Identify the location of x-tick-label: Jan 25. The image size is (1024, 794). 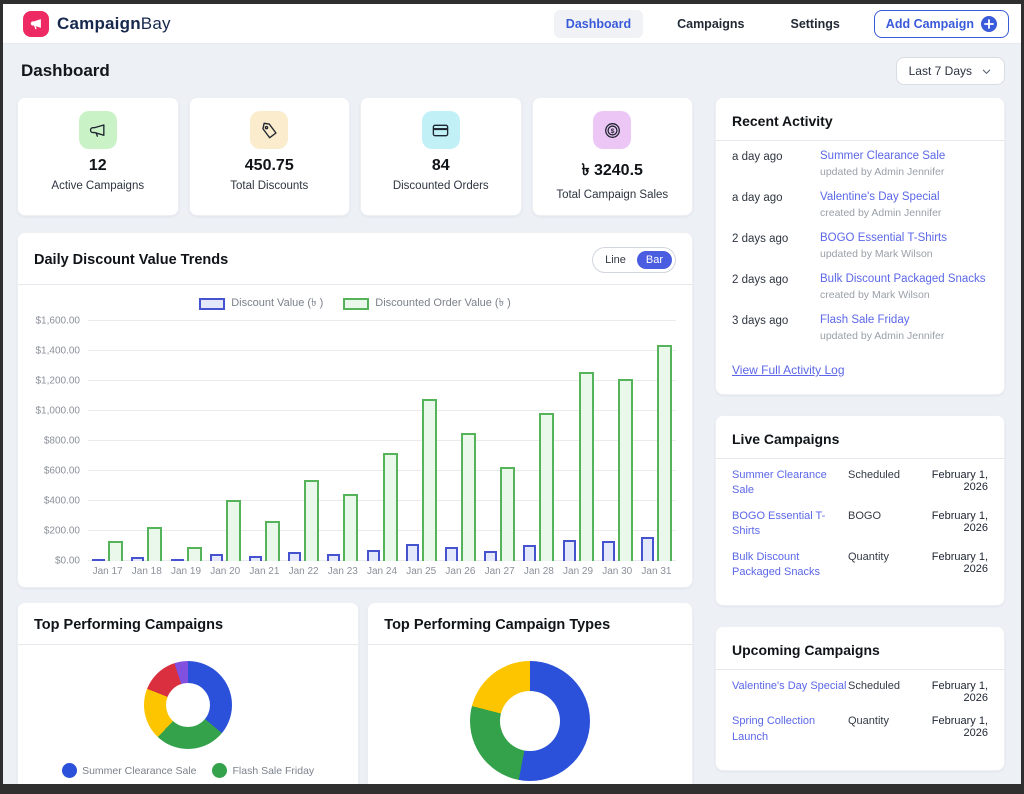
(421, 571).